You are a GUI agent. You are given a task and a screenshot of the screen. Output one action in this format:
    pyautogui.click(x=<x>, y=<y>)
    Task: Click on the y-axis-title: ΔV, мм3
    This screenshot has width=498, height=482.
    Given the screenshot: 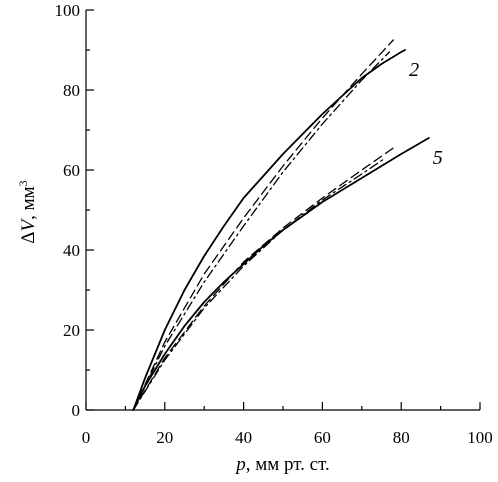 What is the action you would take?
    pyautogui.click(x=27, y=211)
    